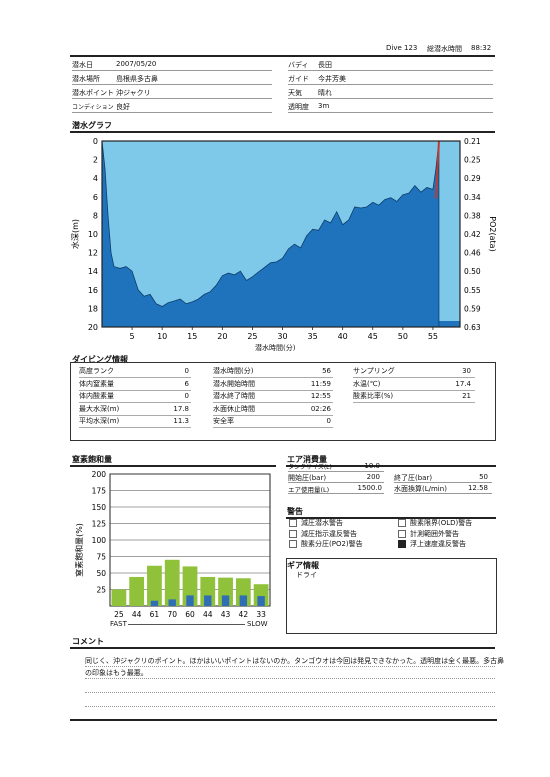 This screenshot has height=777, width=550. Describe the element at coordinates (86, 79) in the screenshot. I see `place-label: 潜水場所` at that location.